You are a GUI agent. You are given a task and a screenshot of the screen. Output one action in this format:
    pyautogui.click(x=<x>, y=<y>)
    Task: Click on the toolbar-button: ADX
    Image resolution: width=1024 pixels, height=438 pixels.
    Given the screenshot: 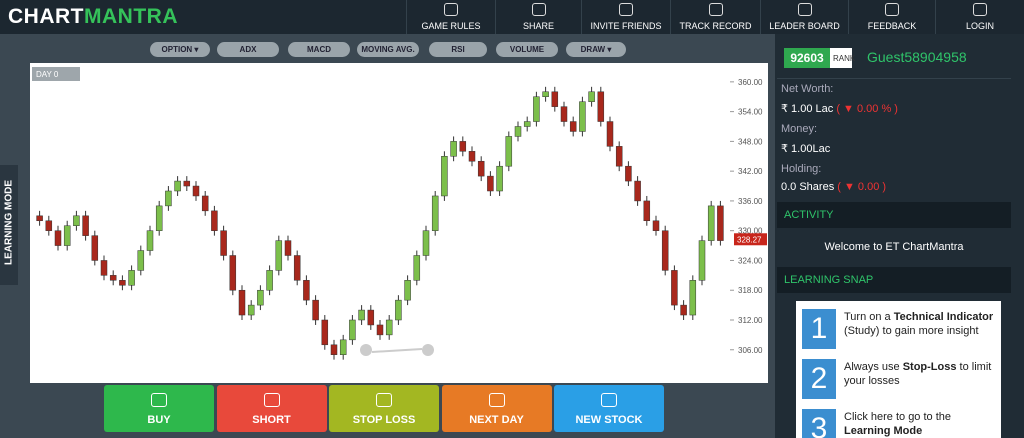 What is the action you would take?
    pyautogui.click(x=248, y=49)
    